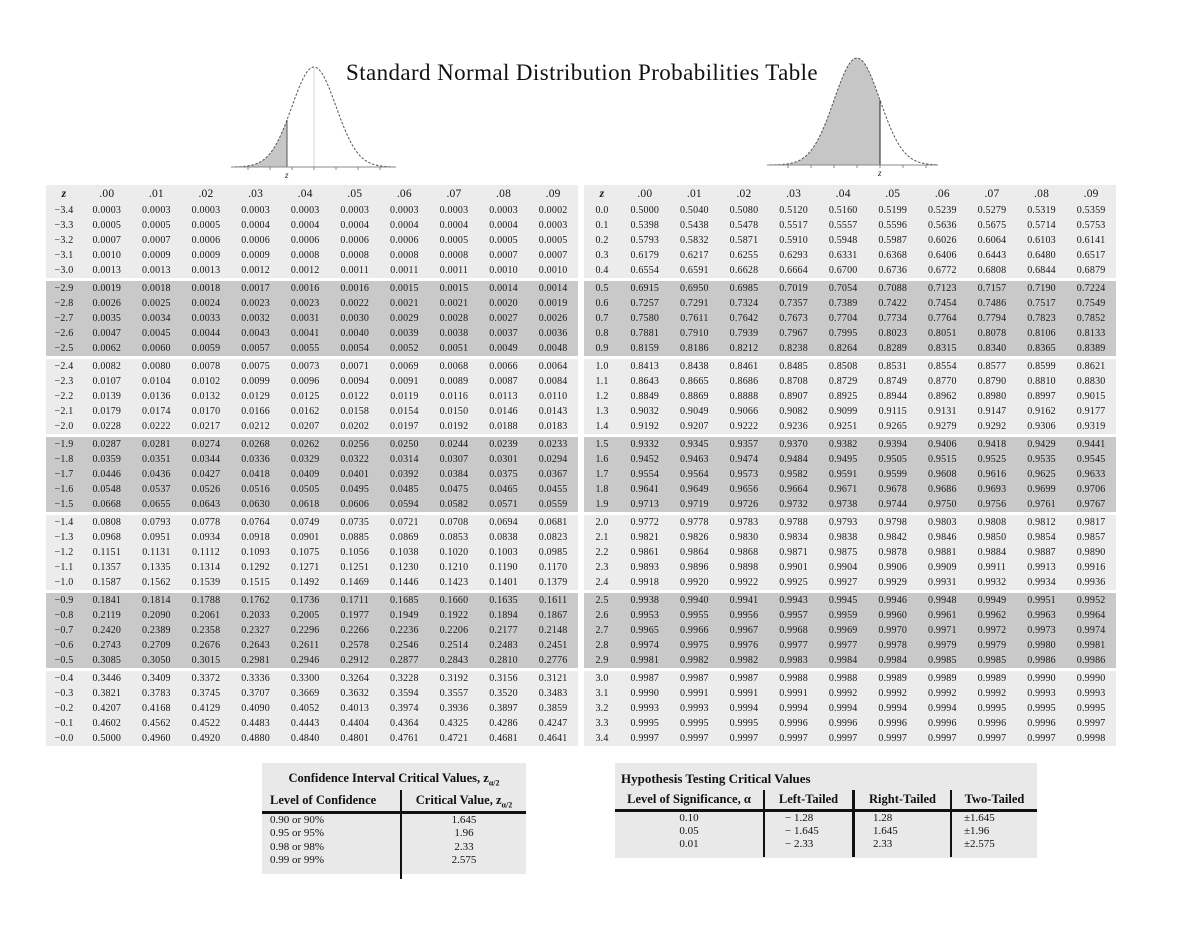 The width and height of the screenshot is (1200, 927). I want to click on row-label-cell: −0.4, so click(64, 678).